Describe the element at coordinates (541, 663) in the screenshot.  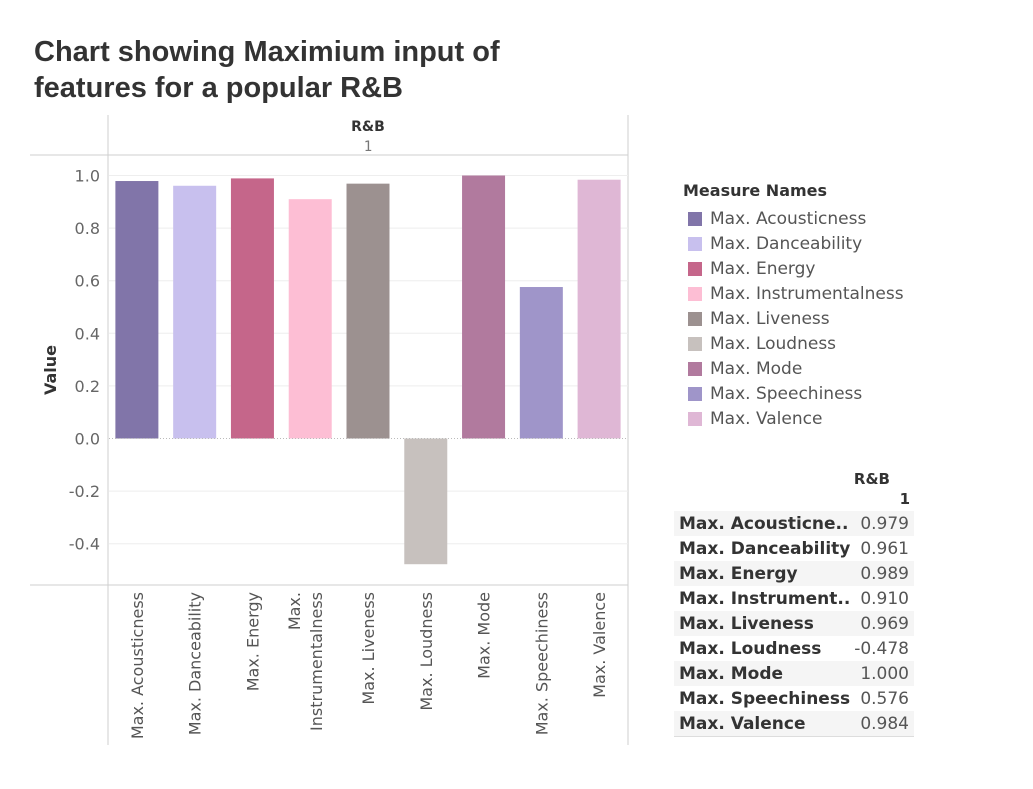
I see `x-tick-label: Max. Speechiness` at that location.